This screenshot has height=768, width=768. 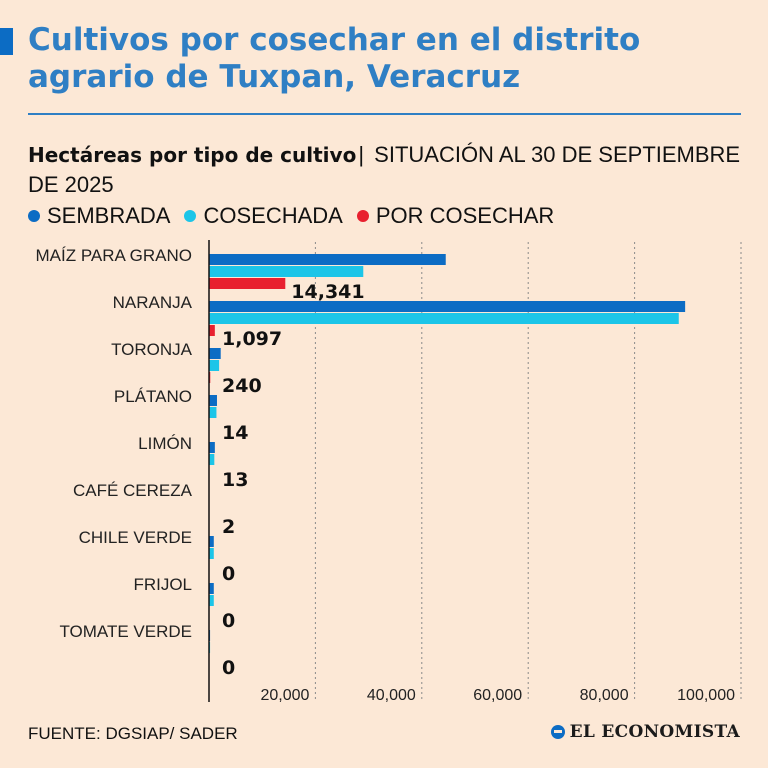 What do you see at coordinates (252, 339) in the screenshot?
I see `data-label-naranja: 1,097` at bounding box center [252, 339].